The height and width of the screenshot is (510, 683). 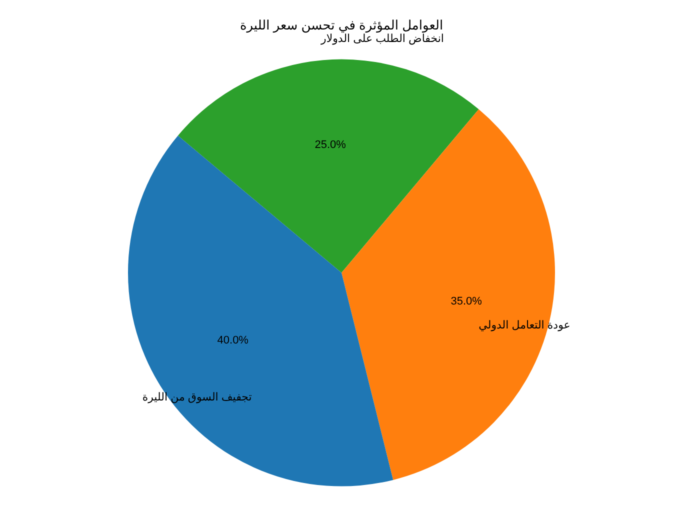 I want to click on slice-label: عودة التعامل الدولي, so click(x=524, y=326).